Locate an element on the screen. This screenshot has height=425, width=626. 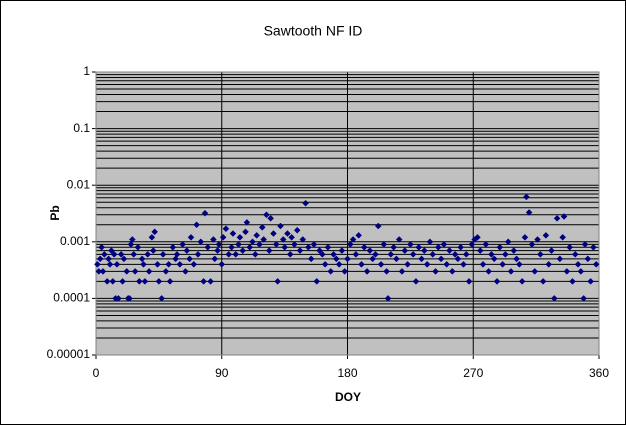
x-axis-title: DOY is located at coordinates (348, 397).